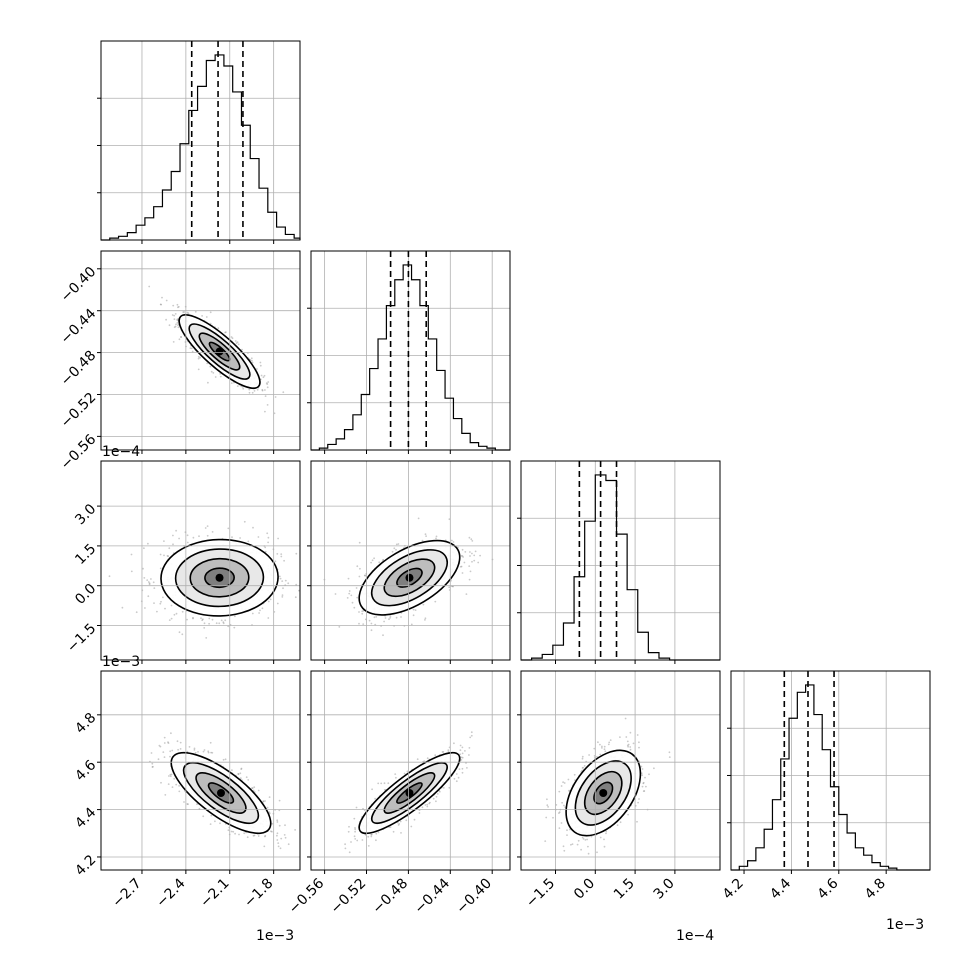 Image resolution: width=970 pixels, height=970 pixels. Describe the element at coordinates (410, 770) in the screenshot. I see `scatter-1-3-frame` at that location.